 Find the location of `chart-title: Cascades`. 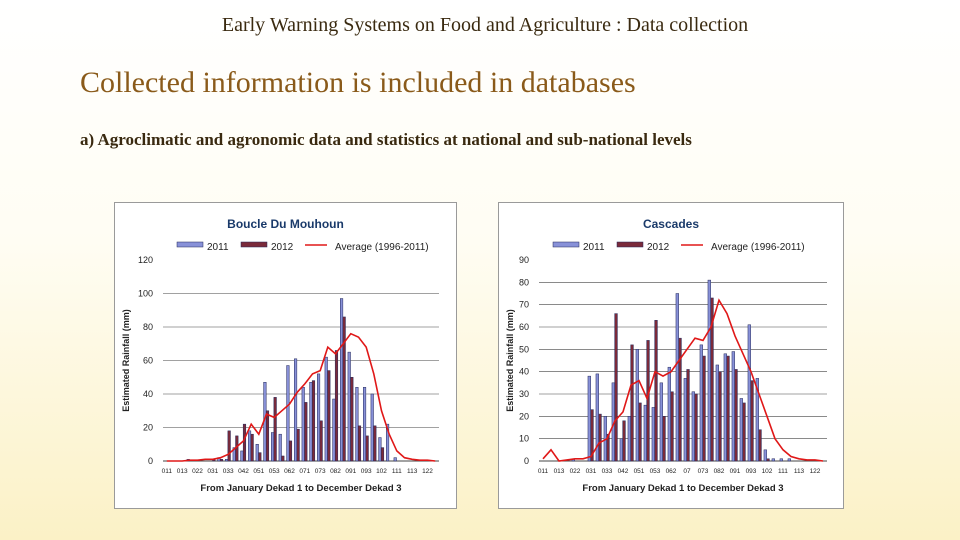

chart-title: Cascades is located at coordinates (671, 224).